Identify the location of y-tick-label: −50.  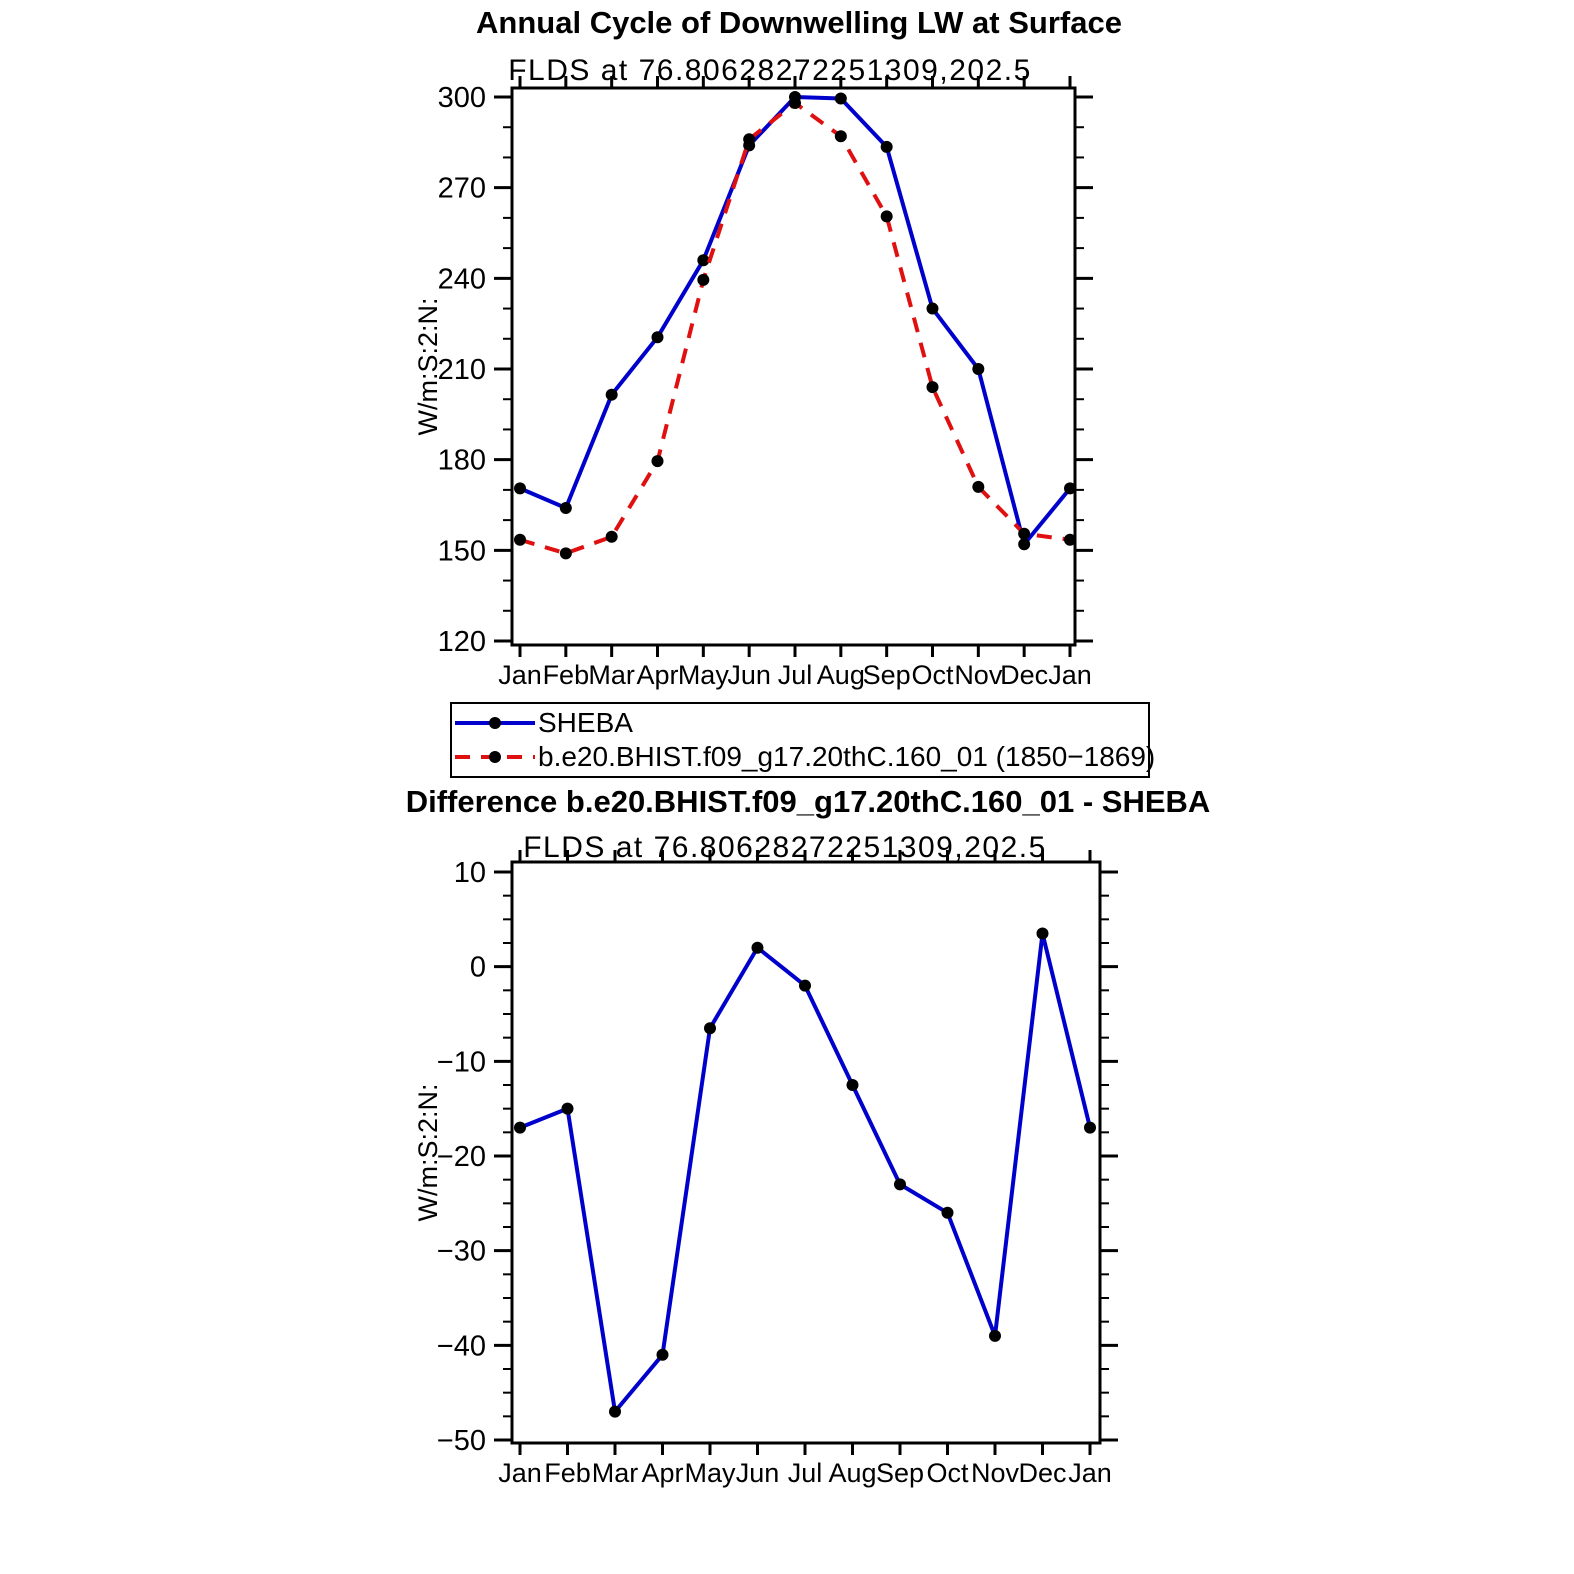
(461, 1441).